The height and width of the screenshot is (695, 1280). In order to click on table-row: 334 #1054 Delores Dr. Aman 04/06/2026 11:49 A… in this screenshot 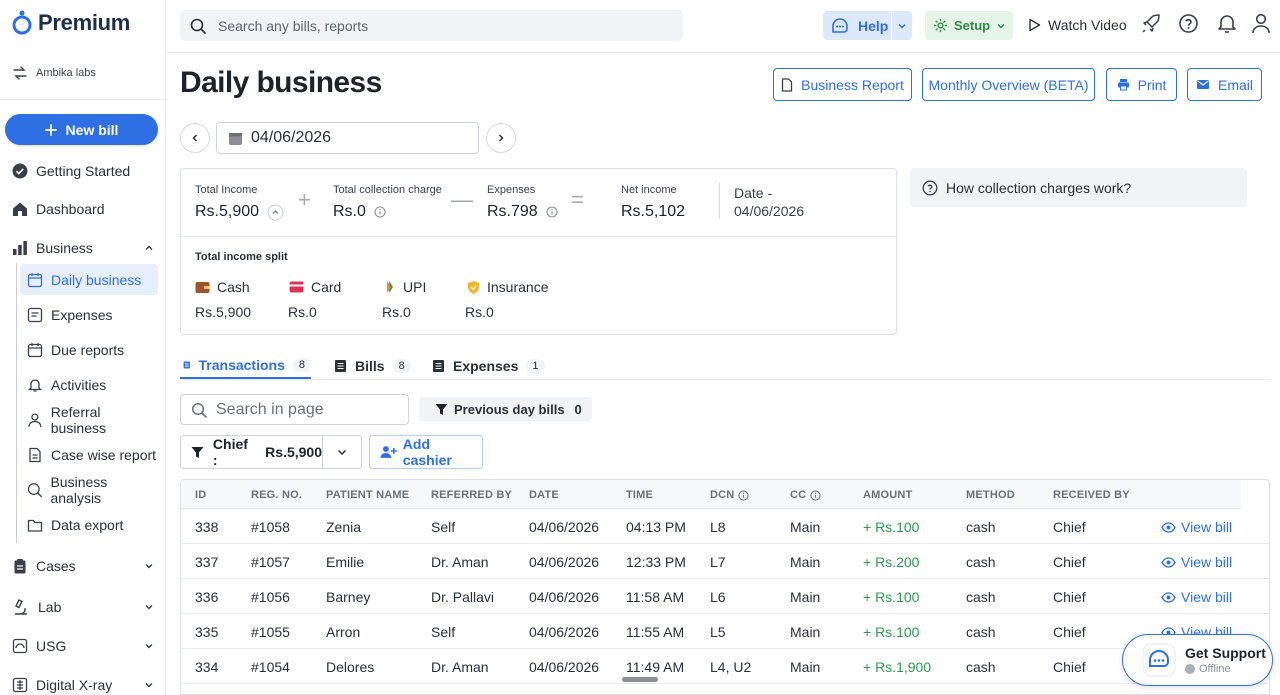, I will do `click(725, 666)`.